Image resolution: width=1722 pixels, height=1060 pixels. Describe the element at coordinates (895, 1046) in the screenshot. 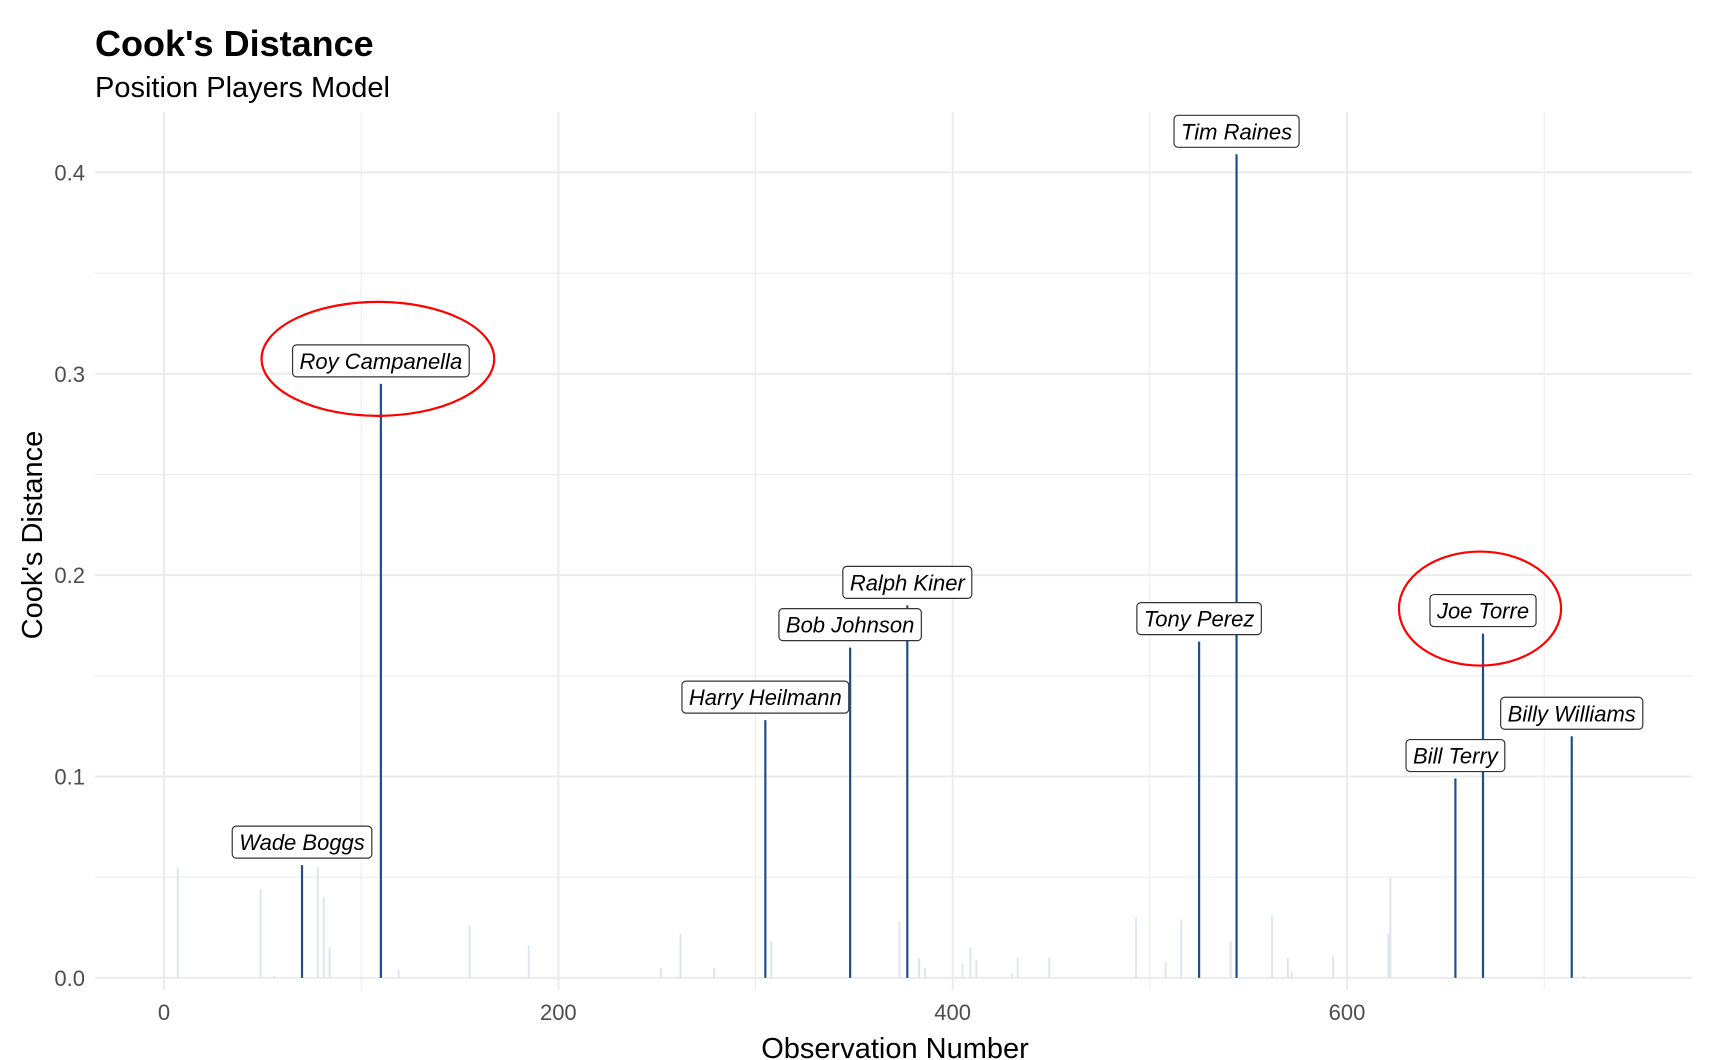

I see `x-axis-title: Observation Number` at that location.